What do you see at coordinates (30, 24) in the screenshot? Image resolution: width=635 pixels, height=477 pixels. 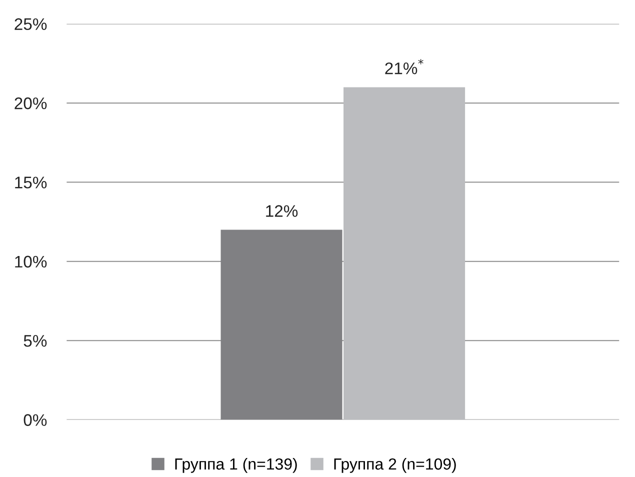 I see `y-tick-label: 25%` at bounding box center [30, 24].